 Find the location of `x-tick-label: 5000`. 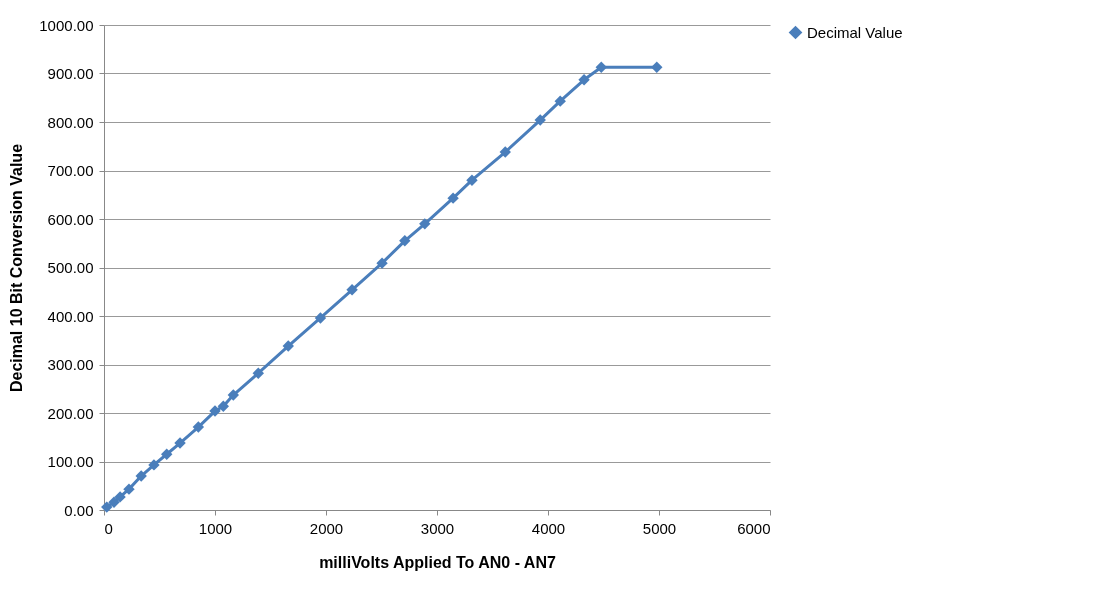

x-tick-label: 5000 is located at coordinates (659, 528).